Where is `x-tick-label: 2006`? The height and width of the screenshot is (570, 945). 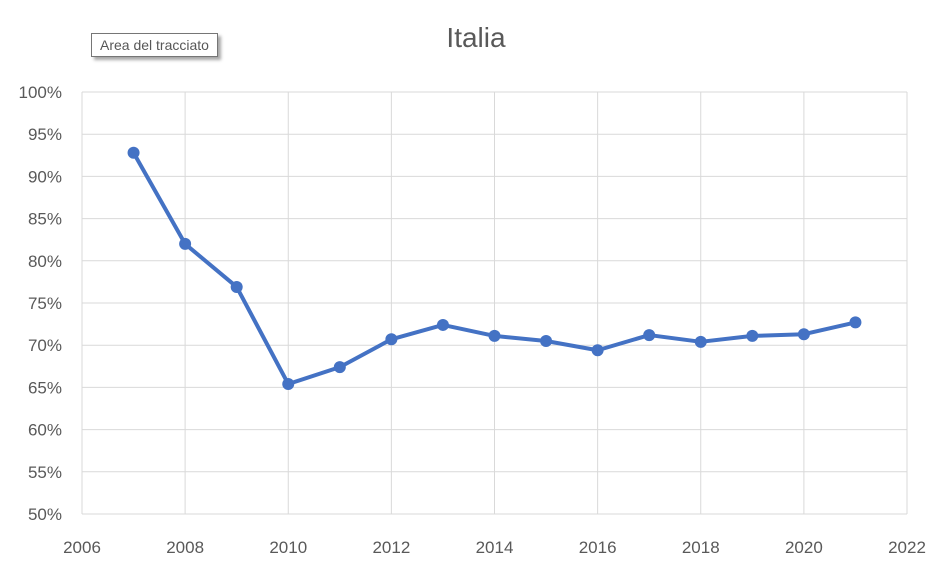
x-tick-label: 2006 is located at coordinates (82, 547).